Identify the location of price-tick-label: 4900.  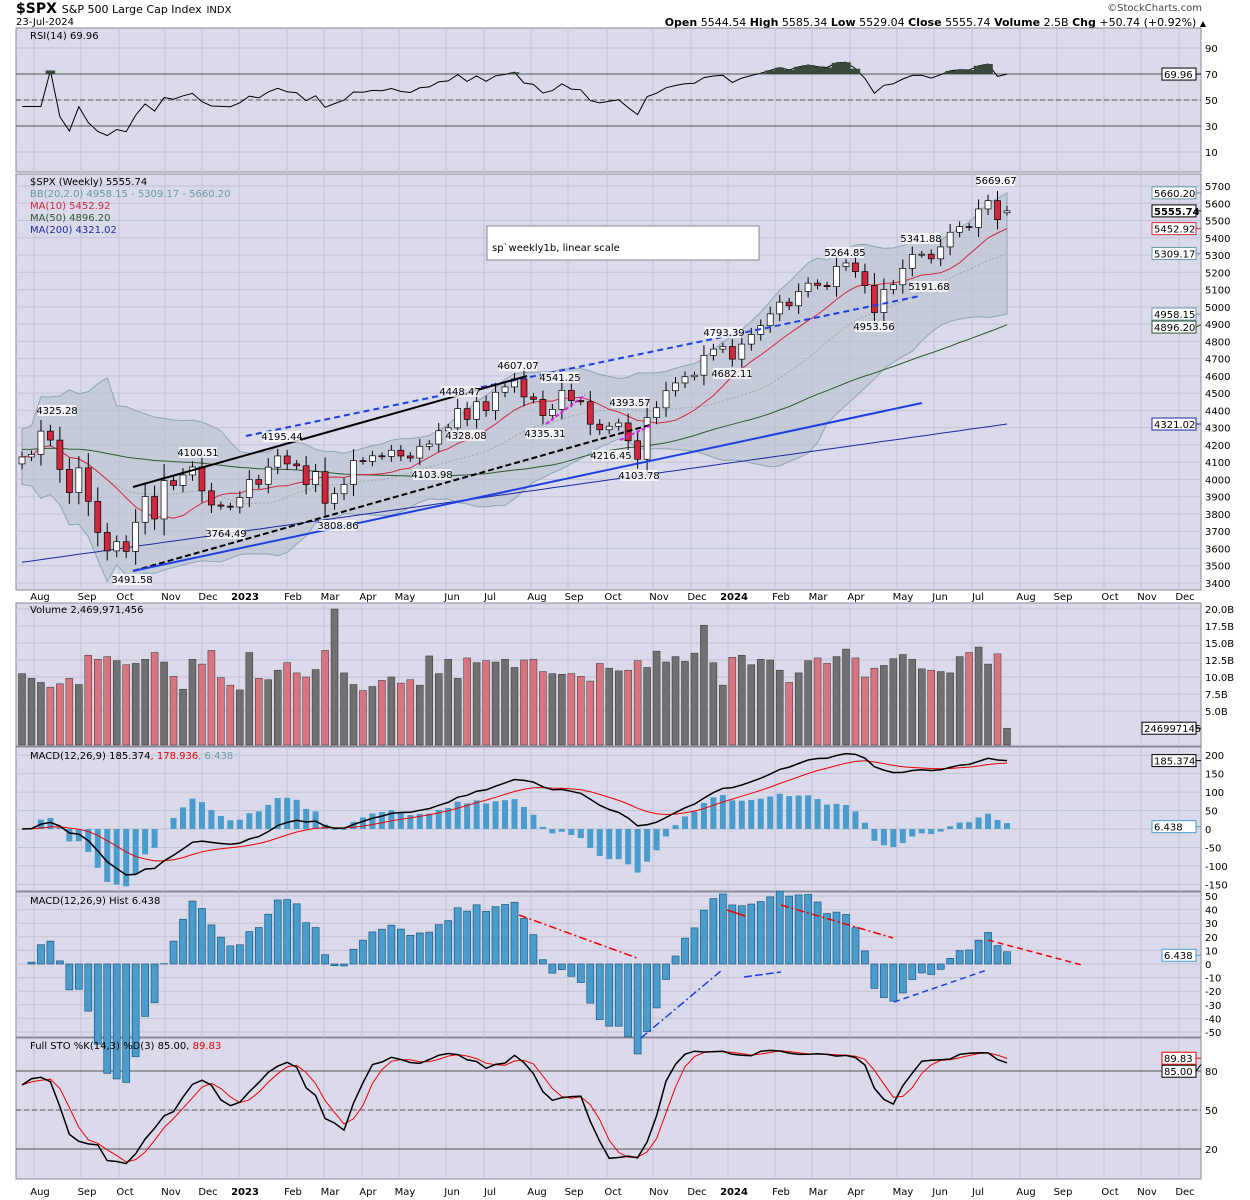
(1217, 325).